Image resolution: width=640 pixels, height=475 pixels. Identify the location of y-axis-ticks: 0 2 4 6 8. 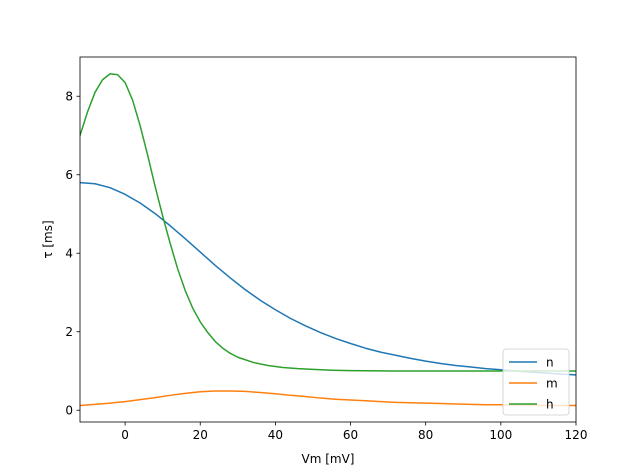
(72, 254).